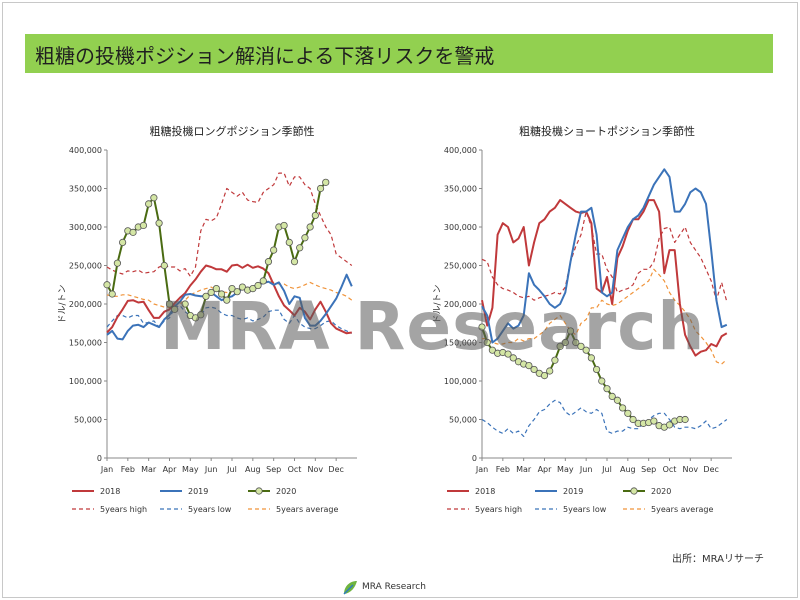 The height and width of the screenshot is (600, 800). What do you see at coordinates (286, 491) in the screenshot?
I see `legend-label: 2020` at bounding box center [286, 491].